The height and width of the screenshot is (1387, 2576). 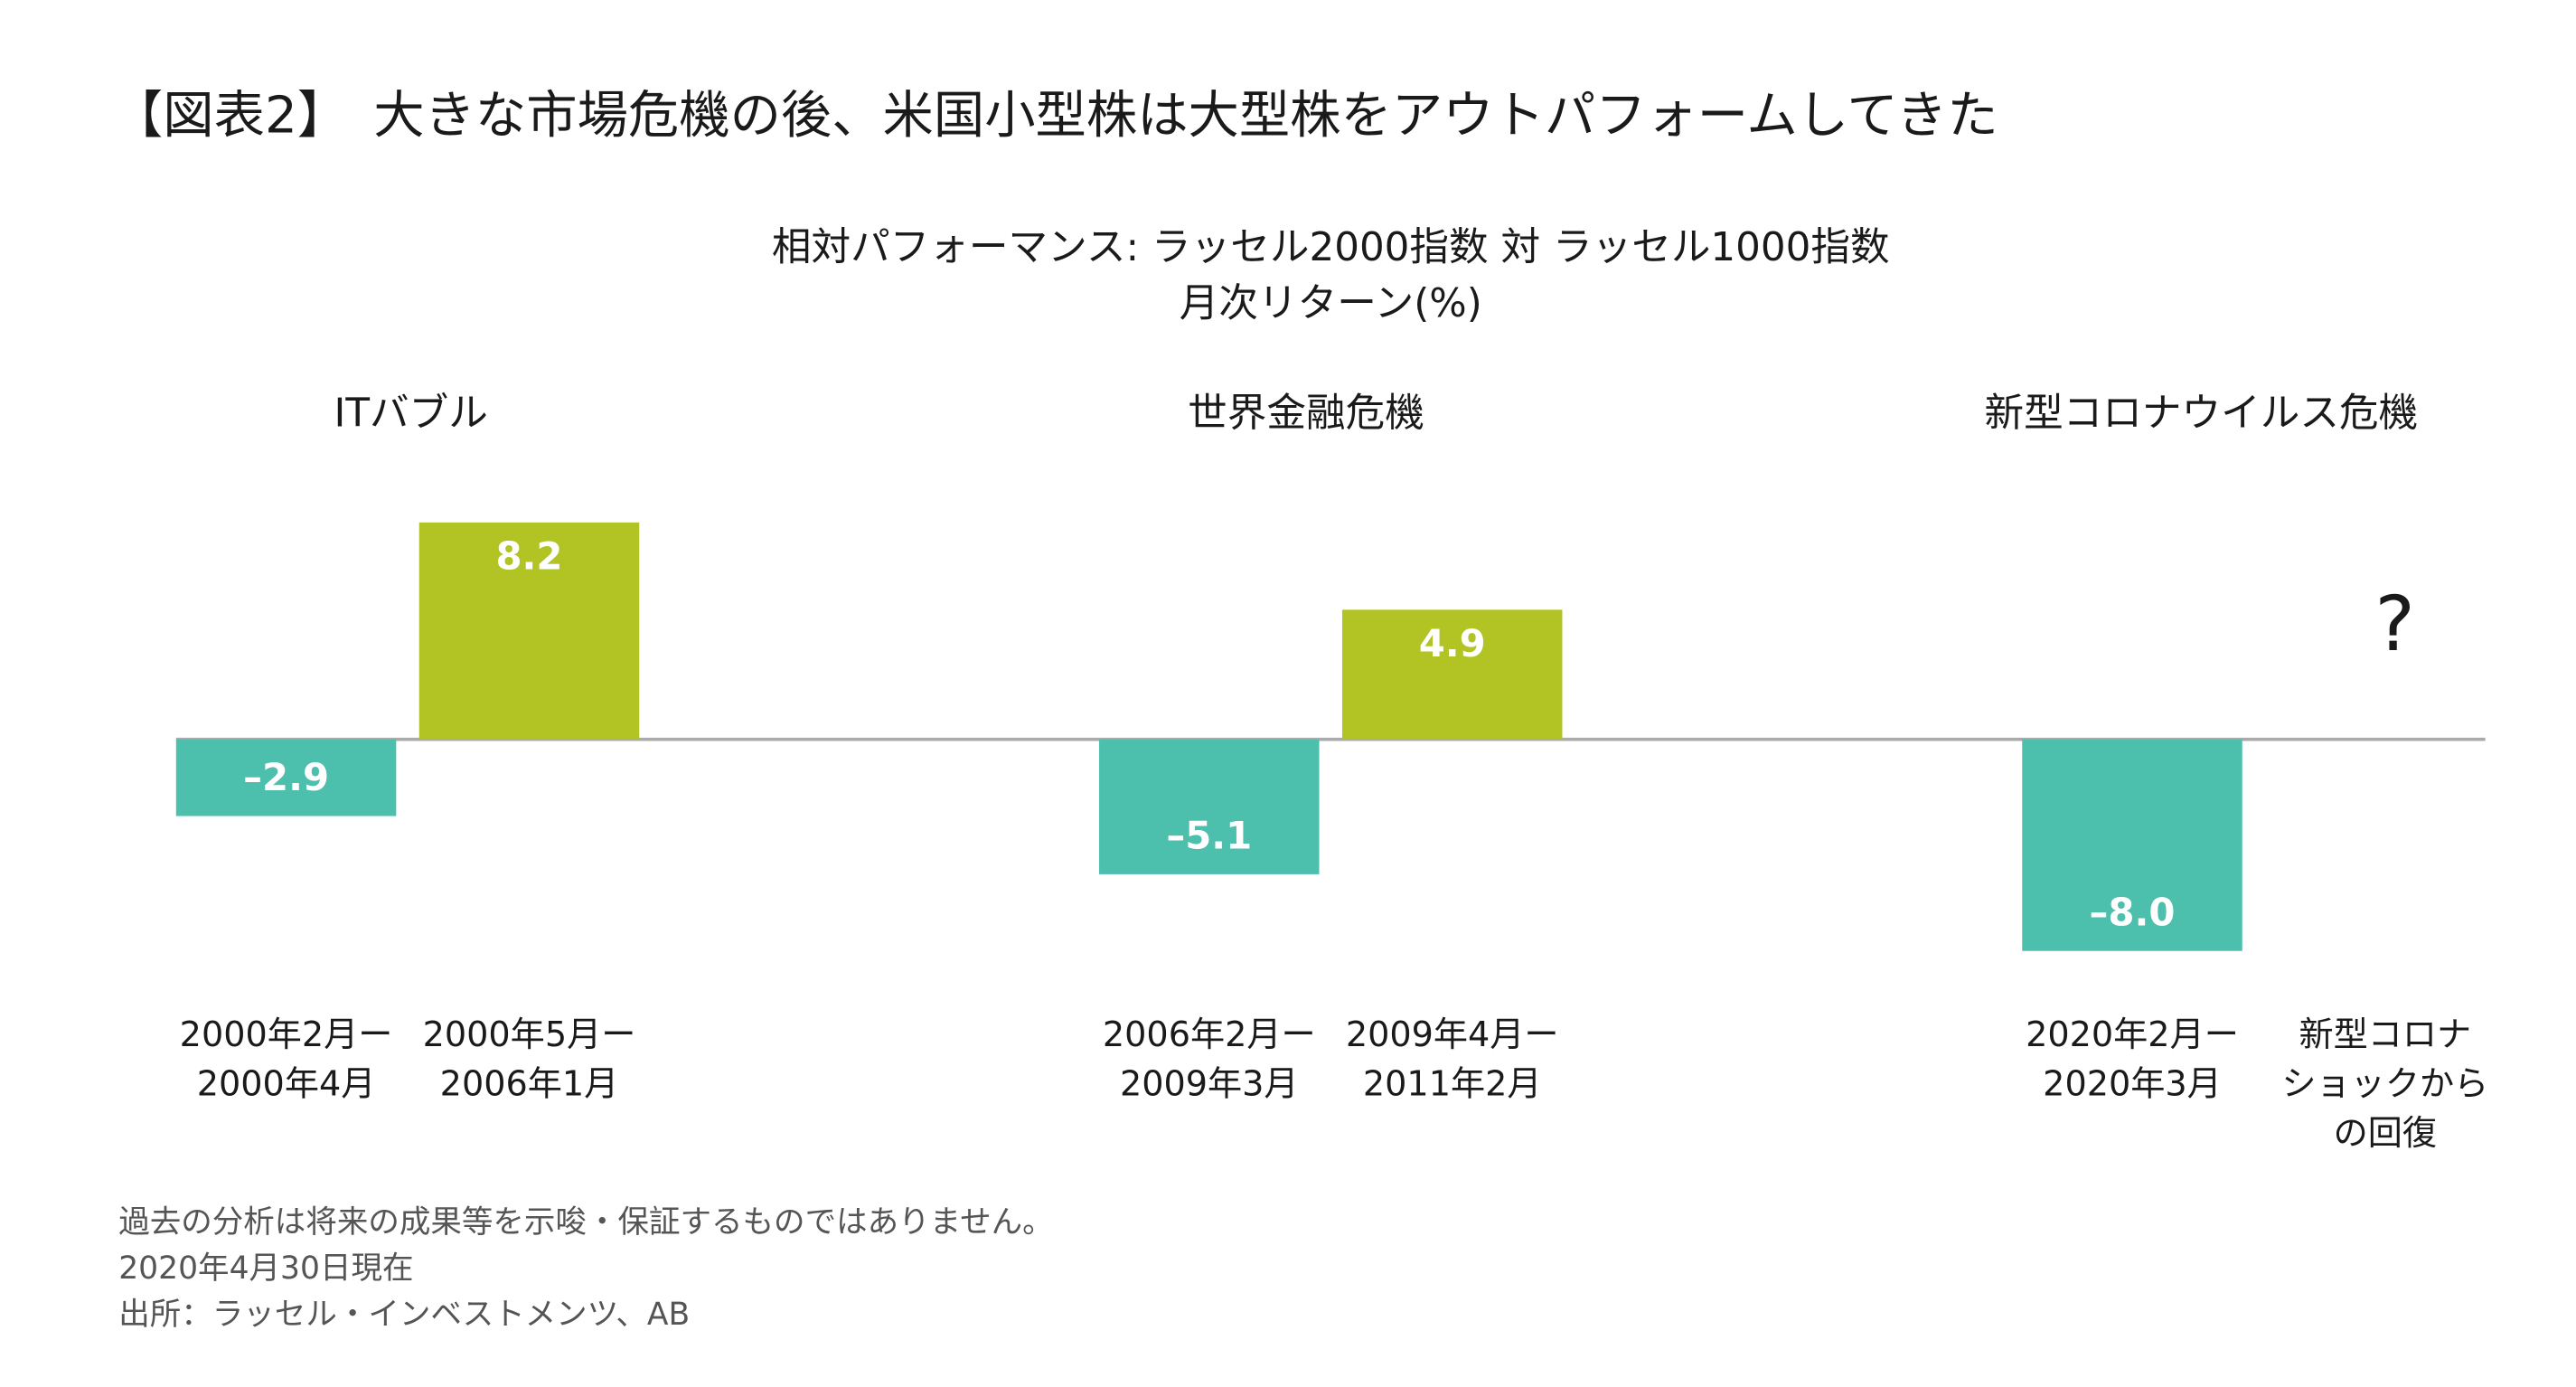 What do you see at coordinates (1331, 247) in the screenshot?
I see `chart-subtitle: 相対パフォーマンス: ラッセル2000指数 対 ラッセル1000指数` at bounding box center [1331, 247].